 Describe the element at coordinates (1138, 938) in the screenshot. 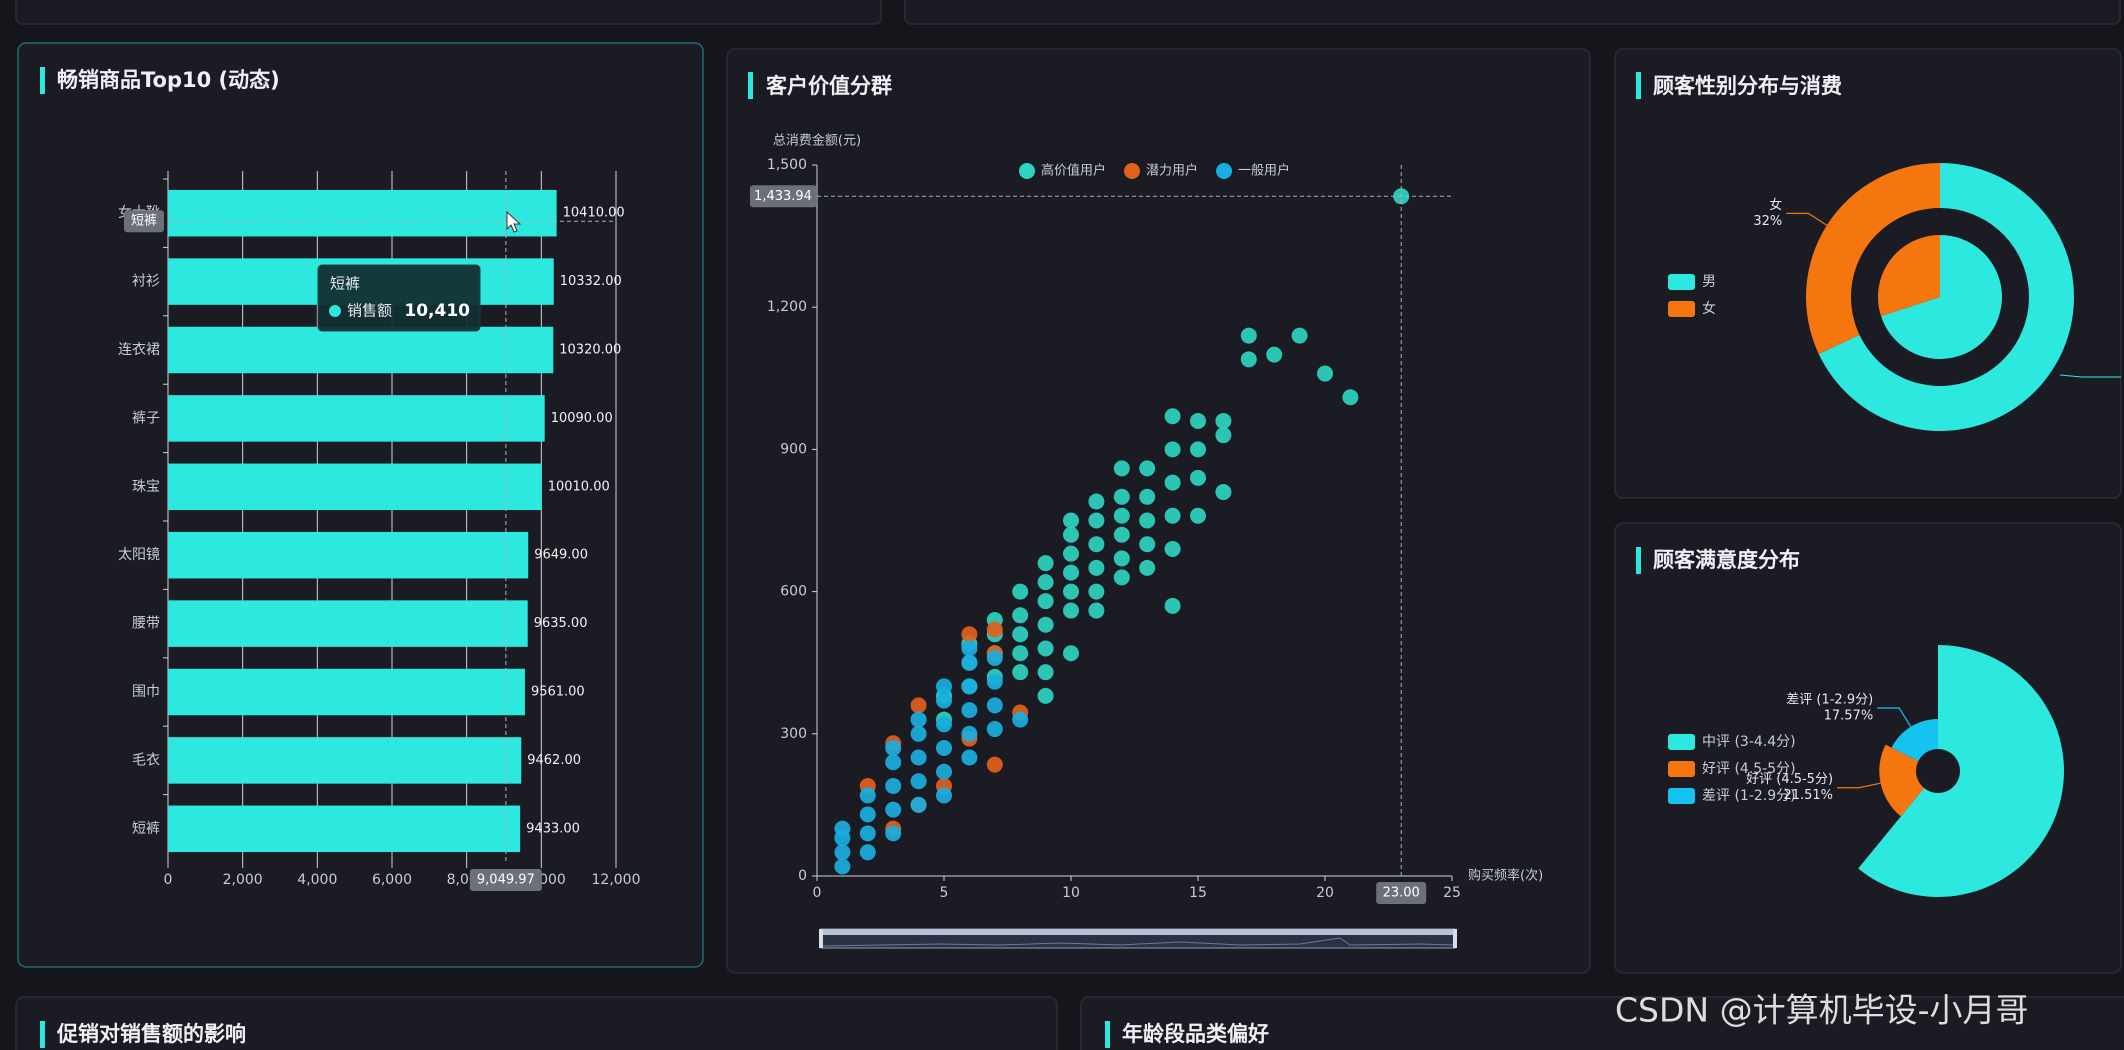

I see `data-zoom` at that location.